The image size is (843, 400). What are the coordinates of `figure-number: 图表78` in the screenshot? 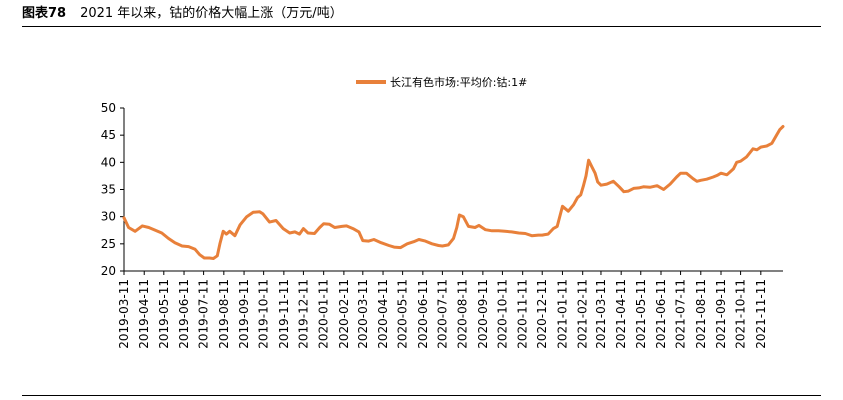 It's located at (44, 13).